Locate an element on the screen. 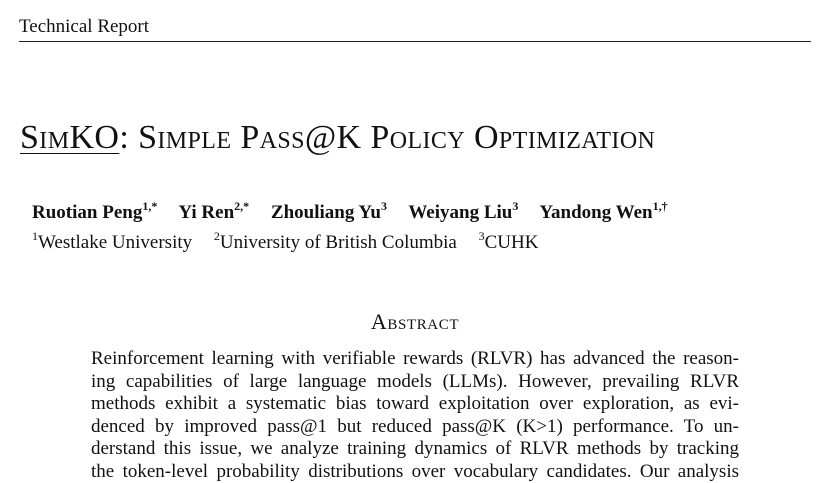  author-affiliation-marks: 1,* is located at coordinates (149, 206).